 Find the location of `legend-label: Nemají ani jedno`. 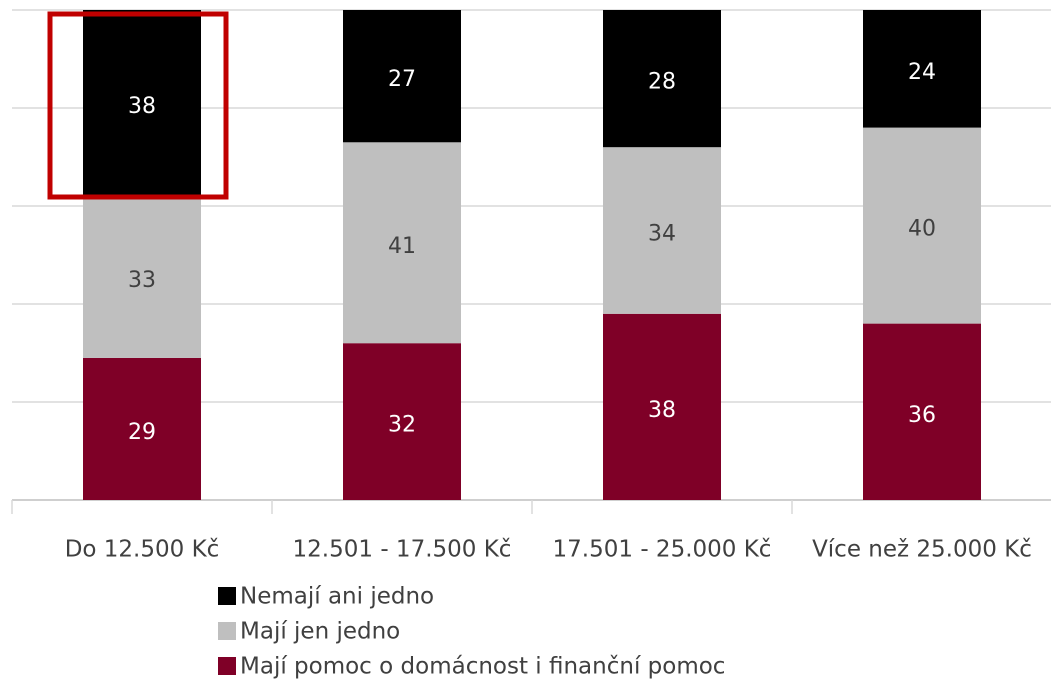

legend-label: Nemají ani jedno is located at coordinates (337, 597).